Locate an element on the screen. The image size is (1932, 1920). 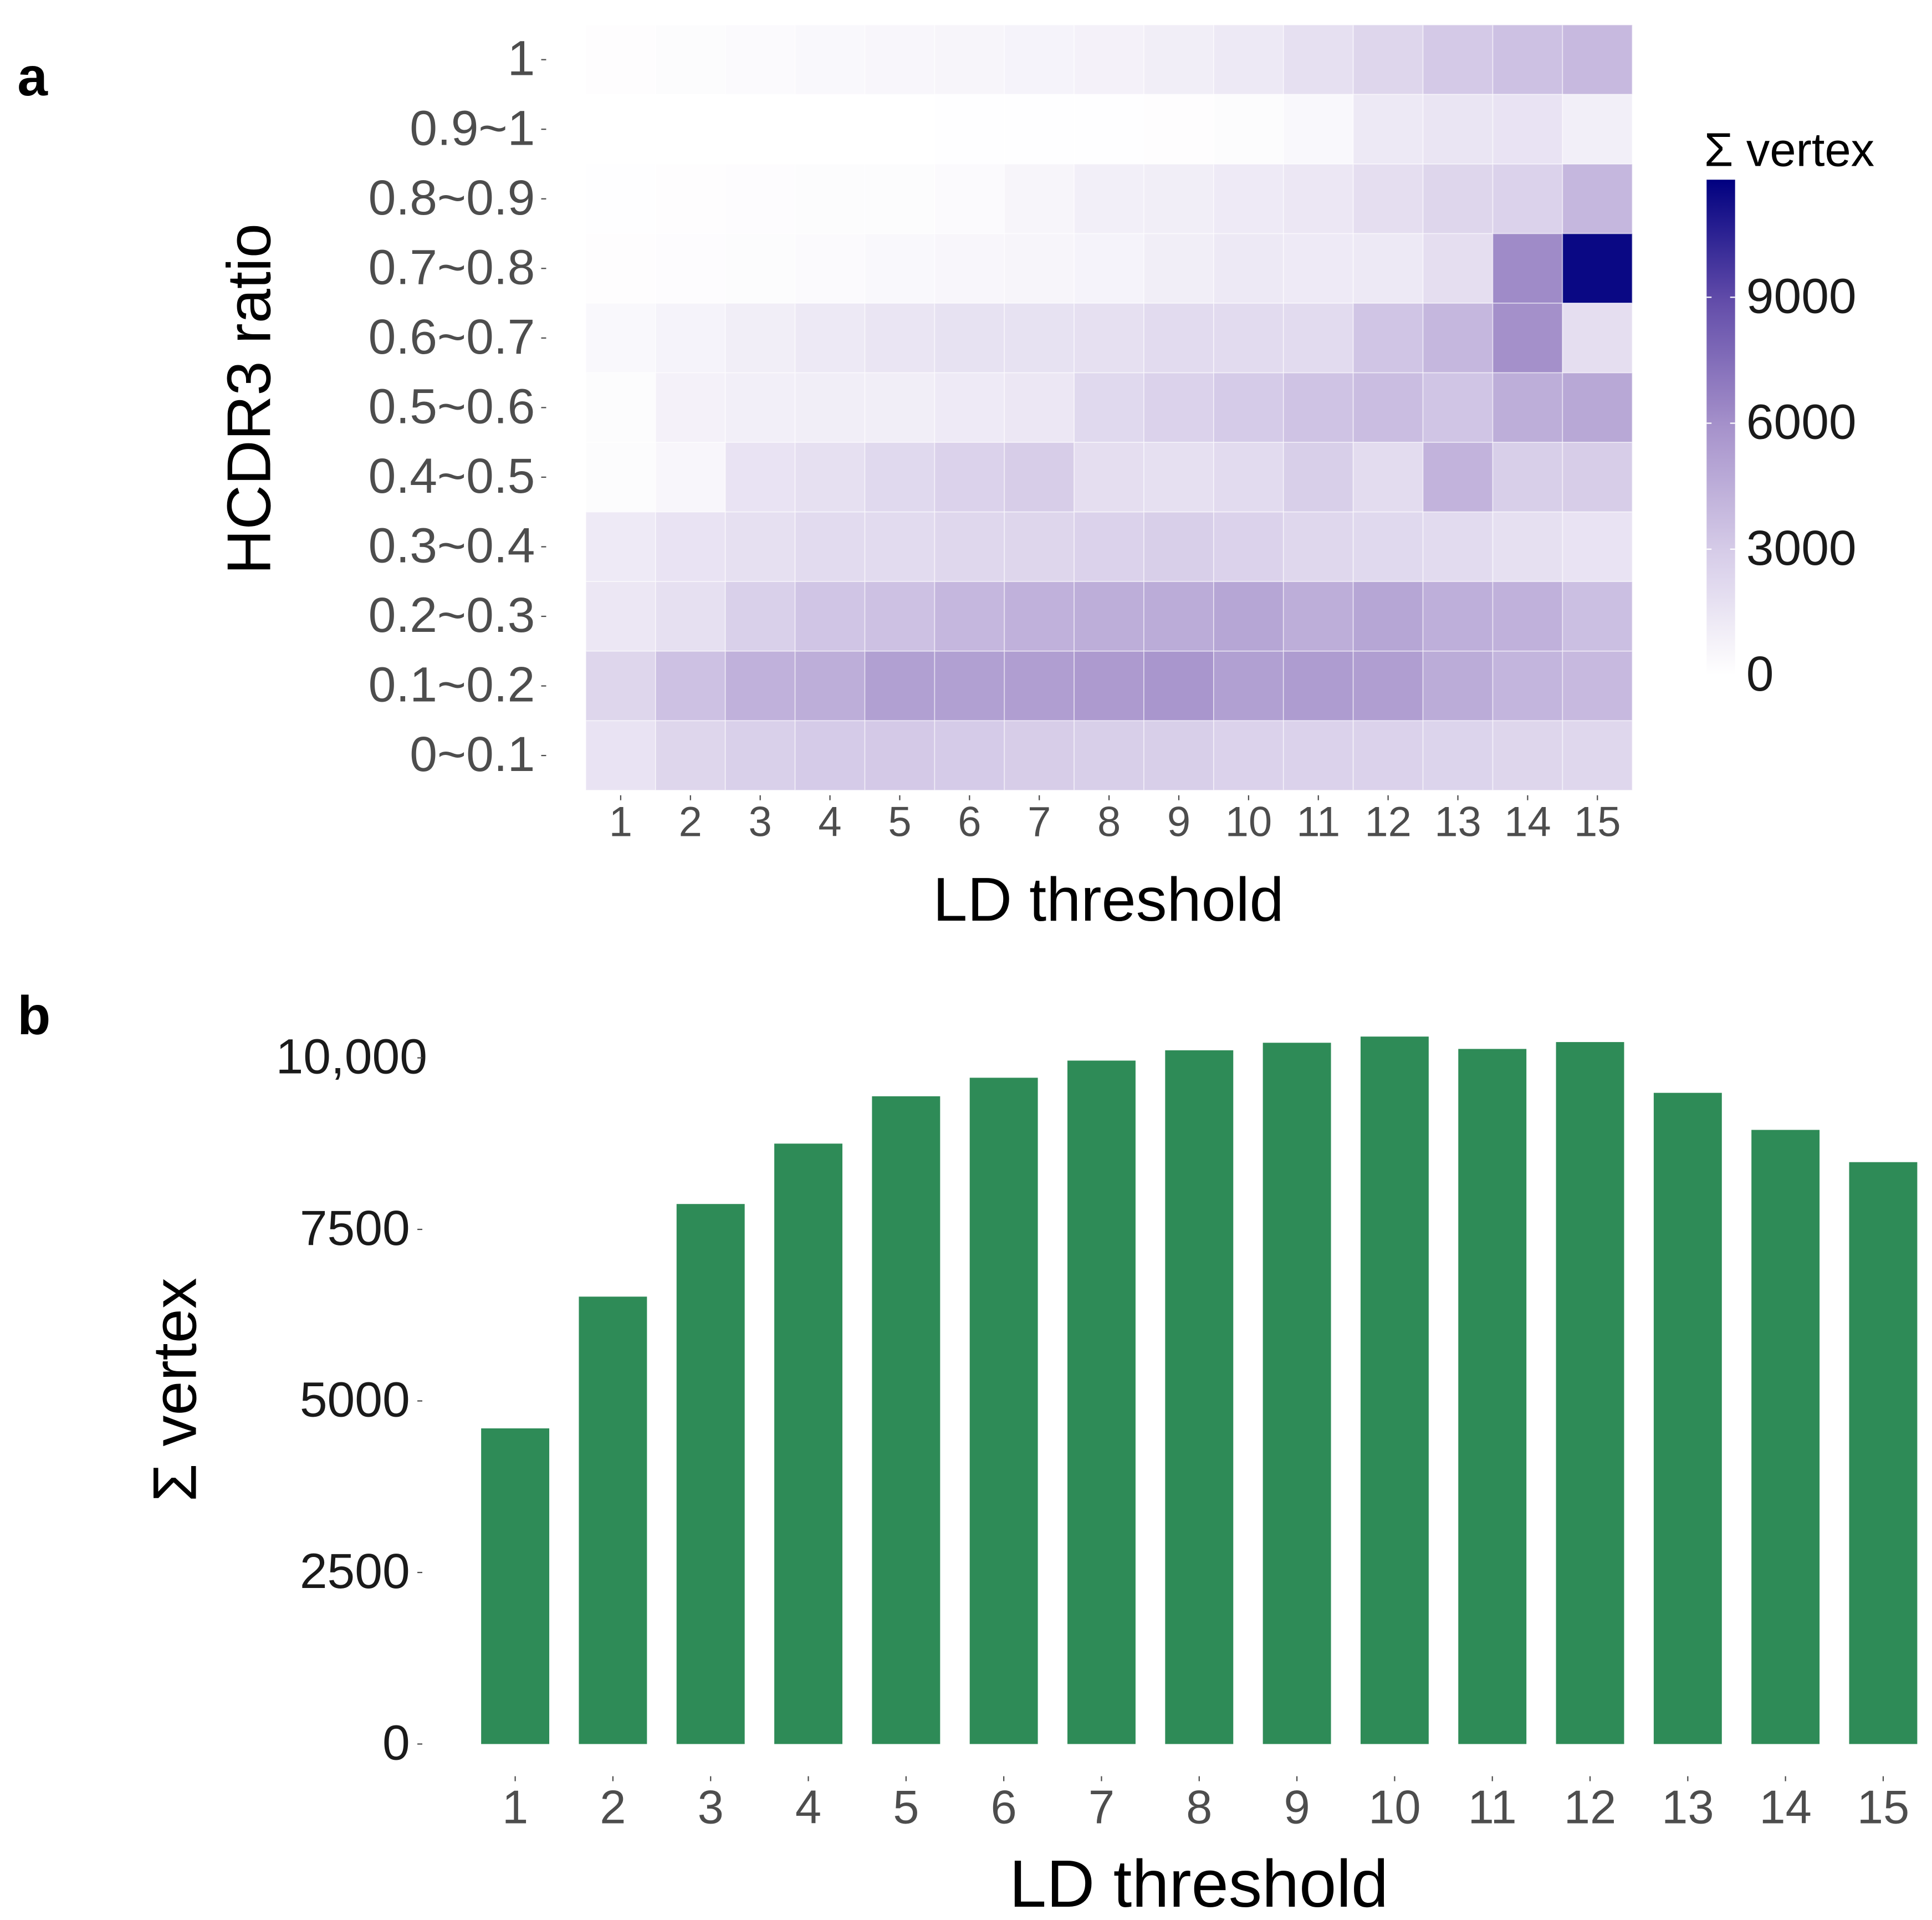
bar-x-tick-label: 15 is located at coordinates (1883, 1807).